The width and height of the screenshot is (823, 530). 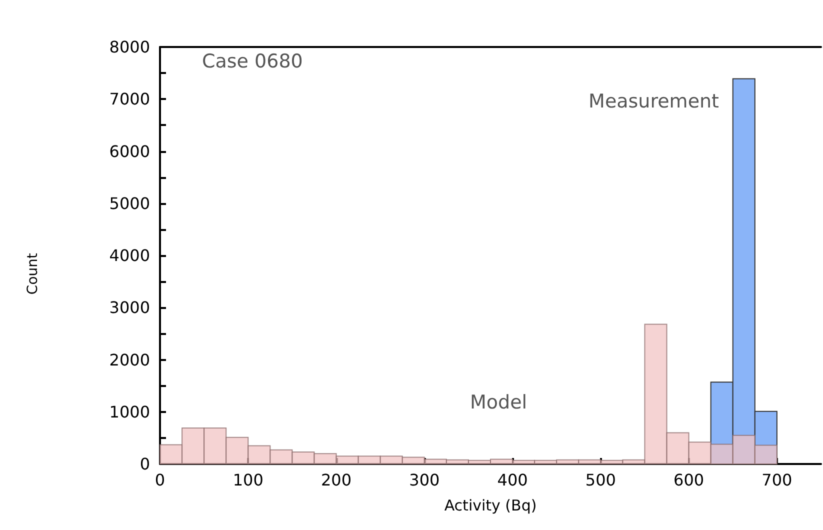 What do you see at coordinates (33, 273) in the screenshot?
I see `y-axis-title: Count` at bounding box center [33, 273].